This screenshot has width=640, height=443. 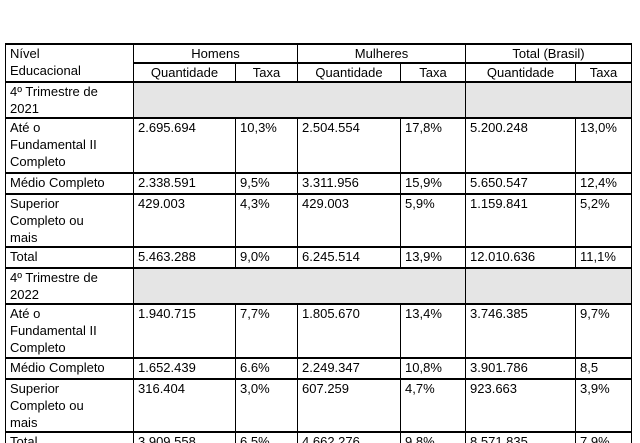 I want to click on value-cell: 8,5, so click(x=604, y=368).